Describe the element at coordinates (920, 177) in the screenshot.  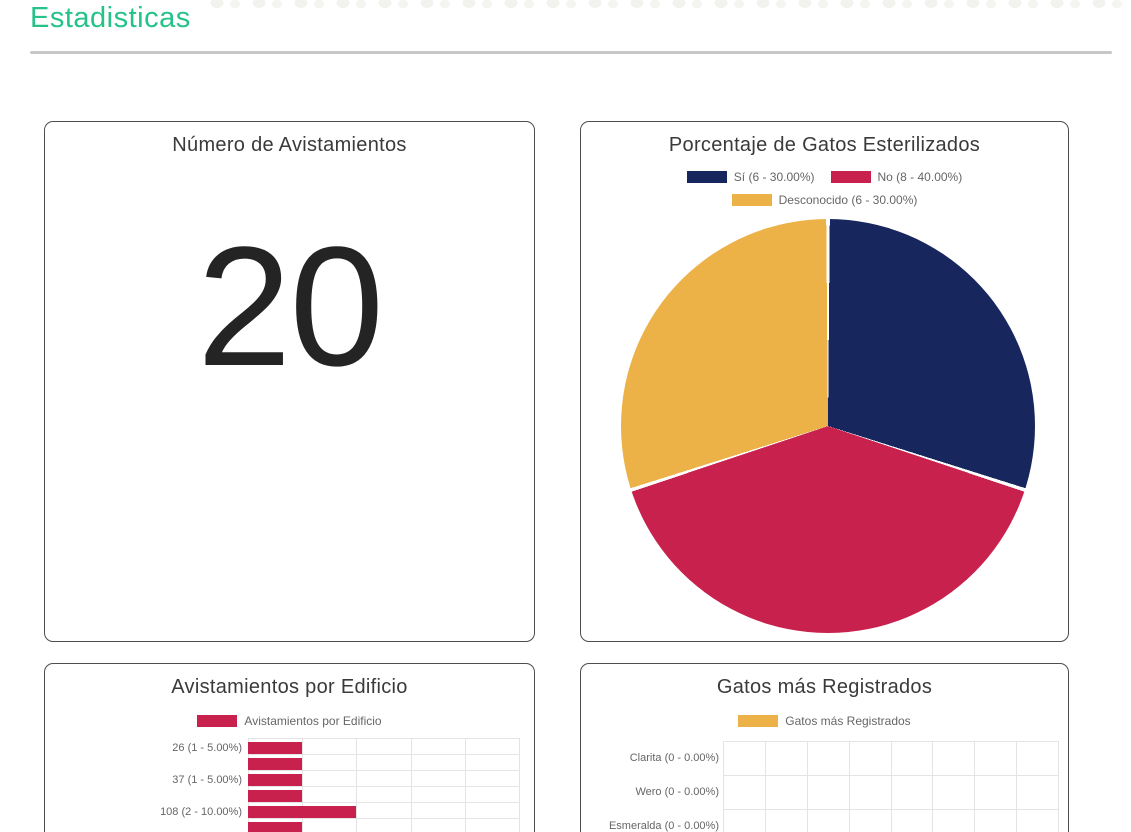
I see `legend-item-label: No (8 - 40.00%)` at that location.